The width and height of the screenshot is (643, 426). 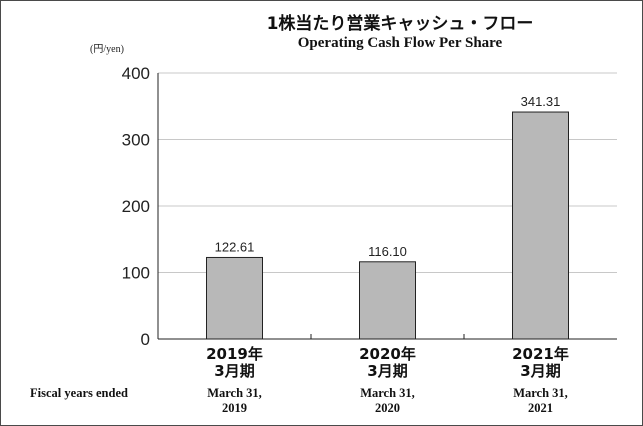 What do you see at coordinates (234, 371) in the screenshot?
I see `category-period-jp-0: 3月期` at bounding box center [234, 371].